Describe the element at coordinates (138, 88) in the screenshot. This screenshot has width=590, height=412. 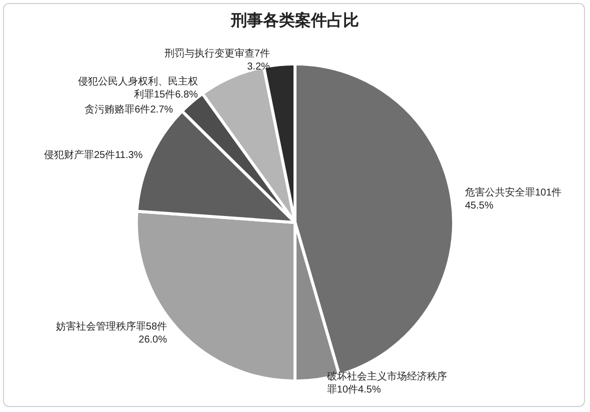
I see `slice-label: 侵犯公民人身权利、民主权利罪15件6.8%` at that location.